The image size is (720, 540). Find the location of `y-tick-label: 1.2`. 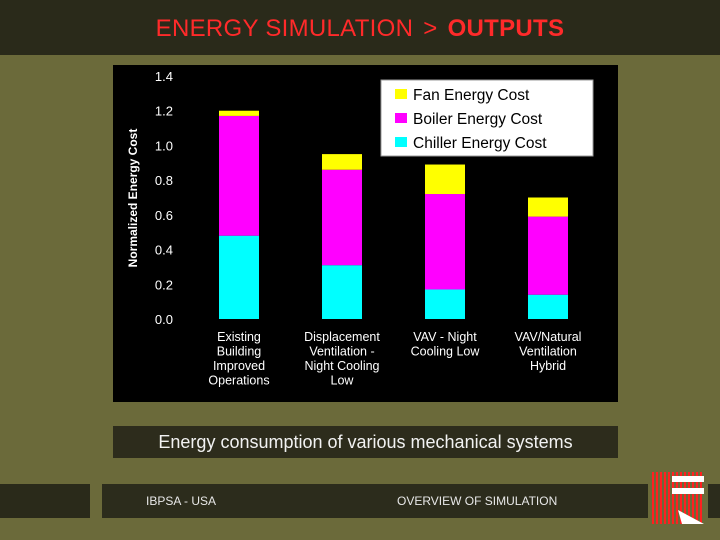

y-tick-label: 1.2 is located at coordinates (164, 111).